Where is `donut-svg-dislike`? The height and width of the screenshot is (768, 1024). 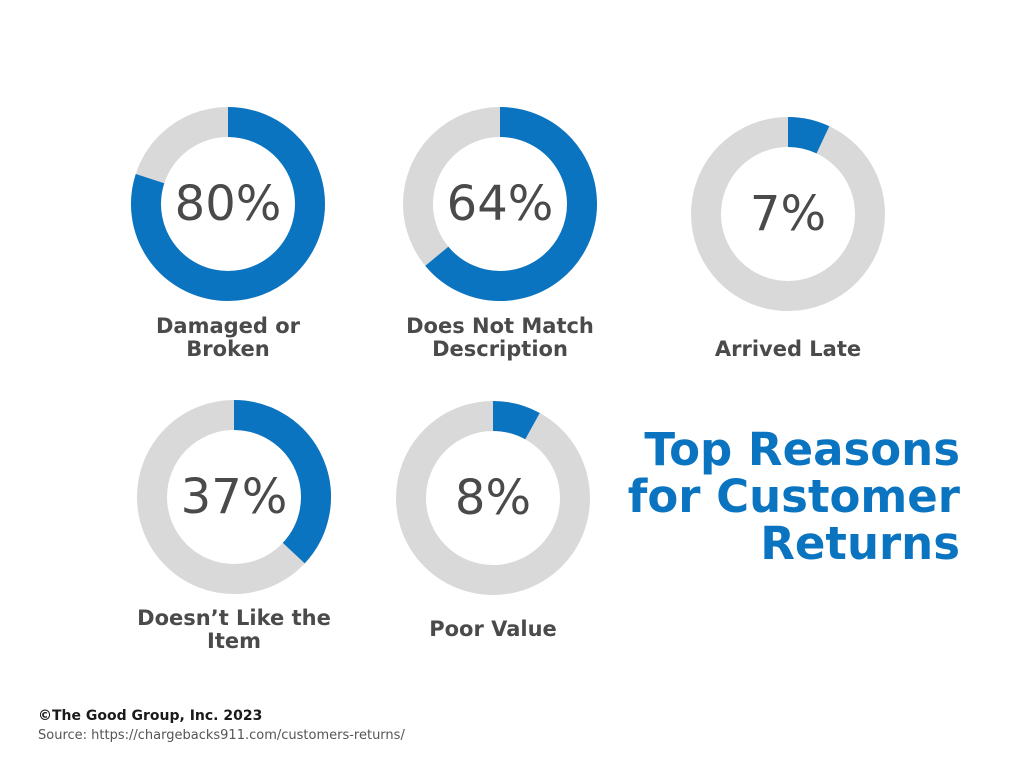
donut-svg-dislike is located at coordinates (234, 497).